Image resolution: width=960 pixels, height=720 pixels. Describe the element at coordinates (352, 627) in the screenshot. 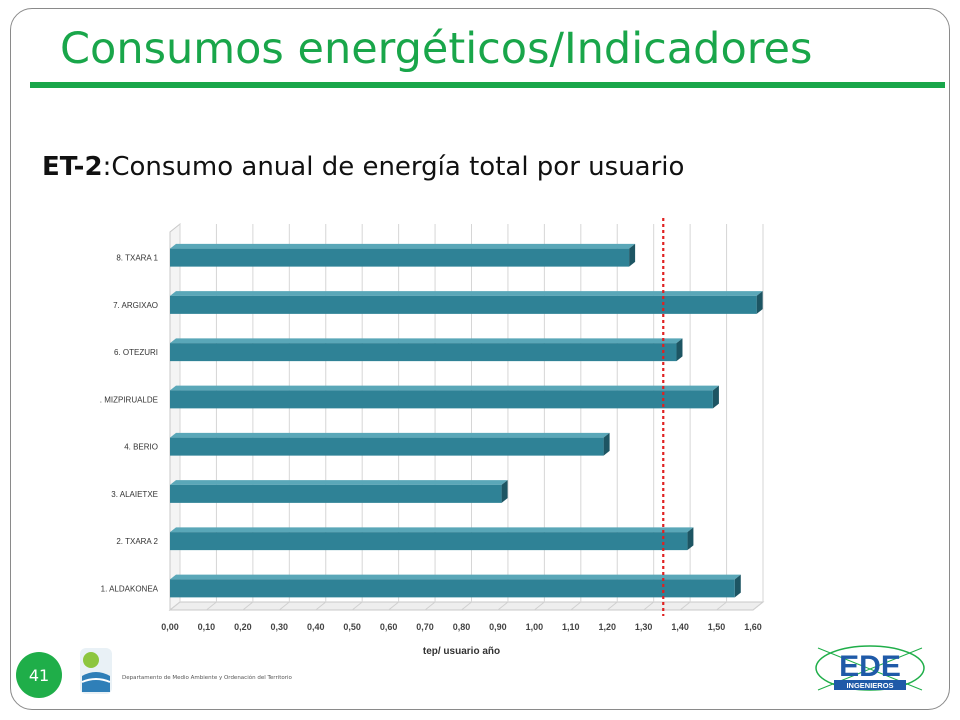

I see `x-tick-label: 0,50` at that location.